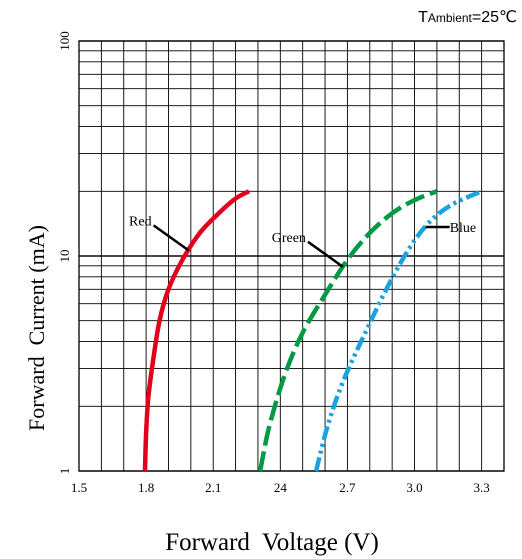 This screenshot has width=522, height=559. I want to click on x-axis-label: Forward Voltage (V), so click(272, 542).